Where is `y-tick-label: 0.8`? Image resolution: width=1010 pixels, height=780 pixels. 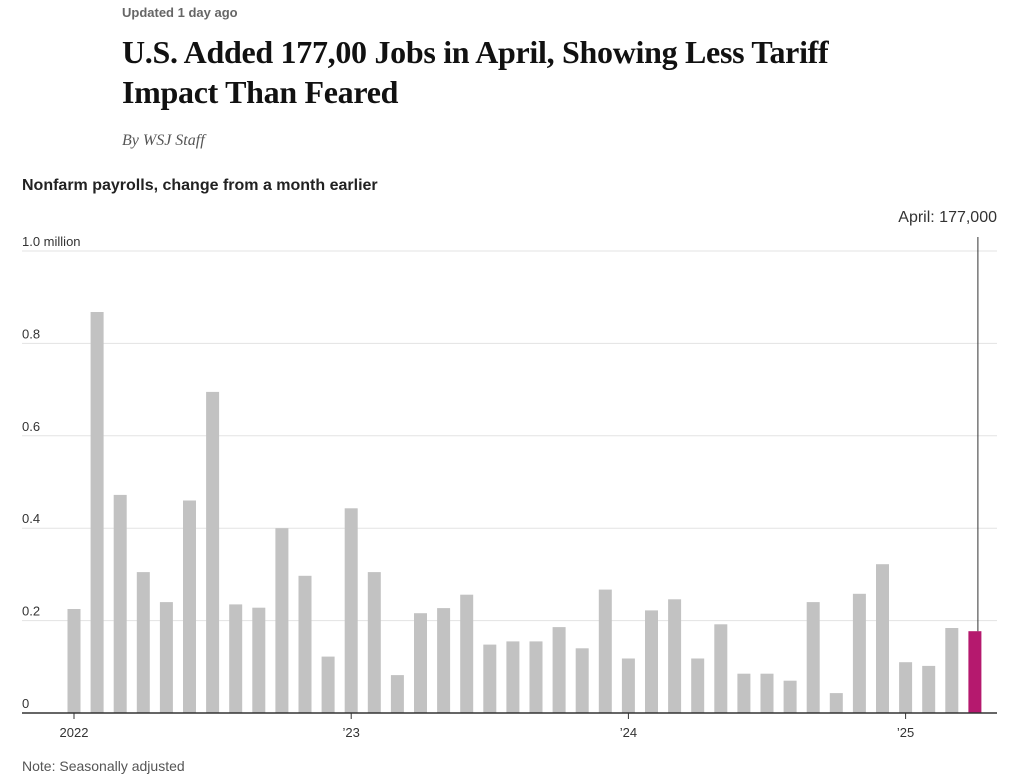 y-tick-label: 0.8 is located at coordinates (31, 333).